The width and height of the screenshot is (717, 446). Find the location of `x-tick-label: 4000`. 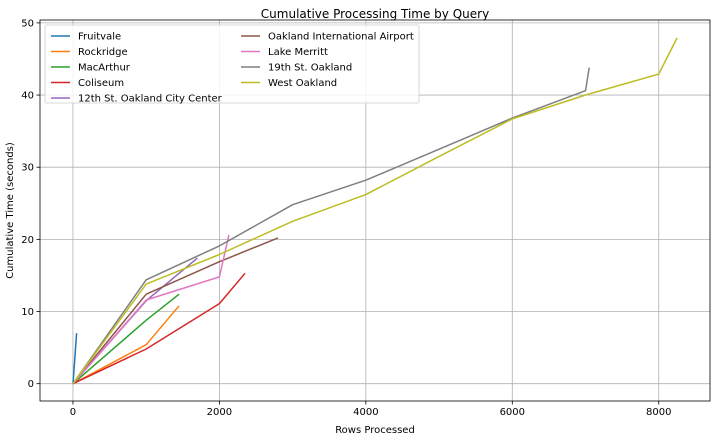

x-tick-label: 4000 is located at coordinates (365, 412).